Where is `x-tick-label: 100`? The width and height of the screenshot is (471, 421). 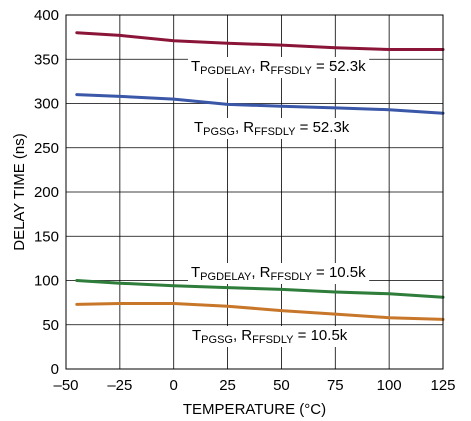 x-tick-label: 100 is located at coordinates (389, 385).